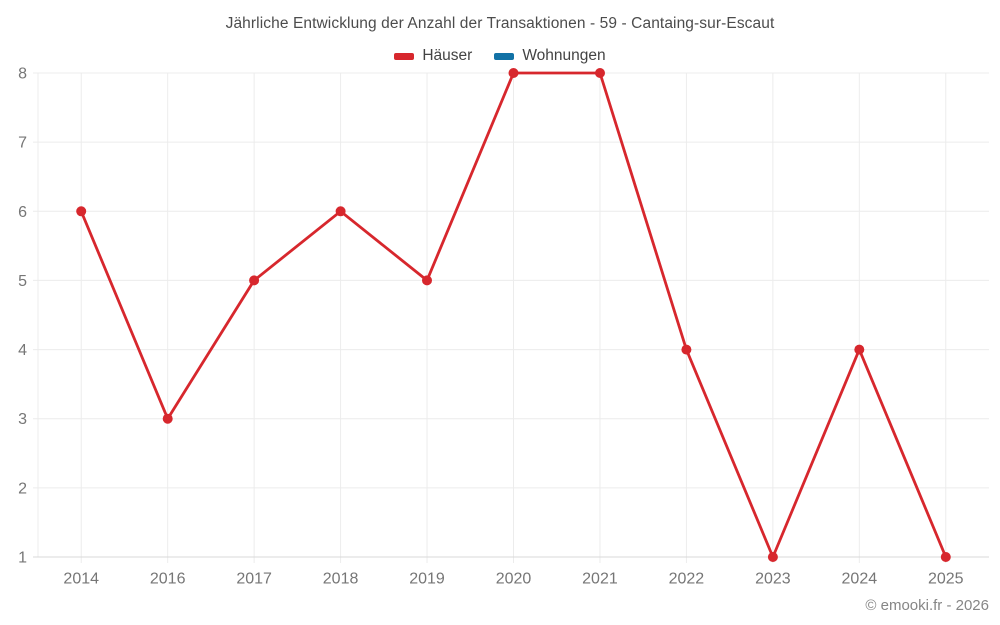 The image size is (1000, 625). I want to click on y-tick-label: 4, so click(22, 350).